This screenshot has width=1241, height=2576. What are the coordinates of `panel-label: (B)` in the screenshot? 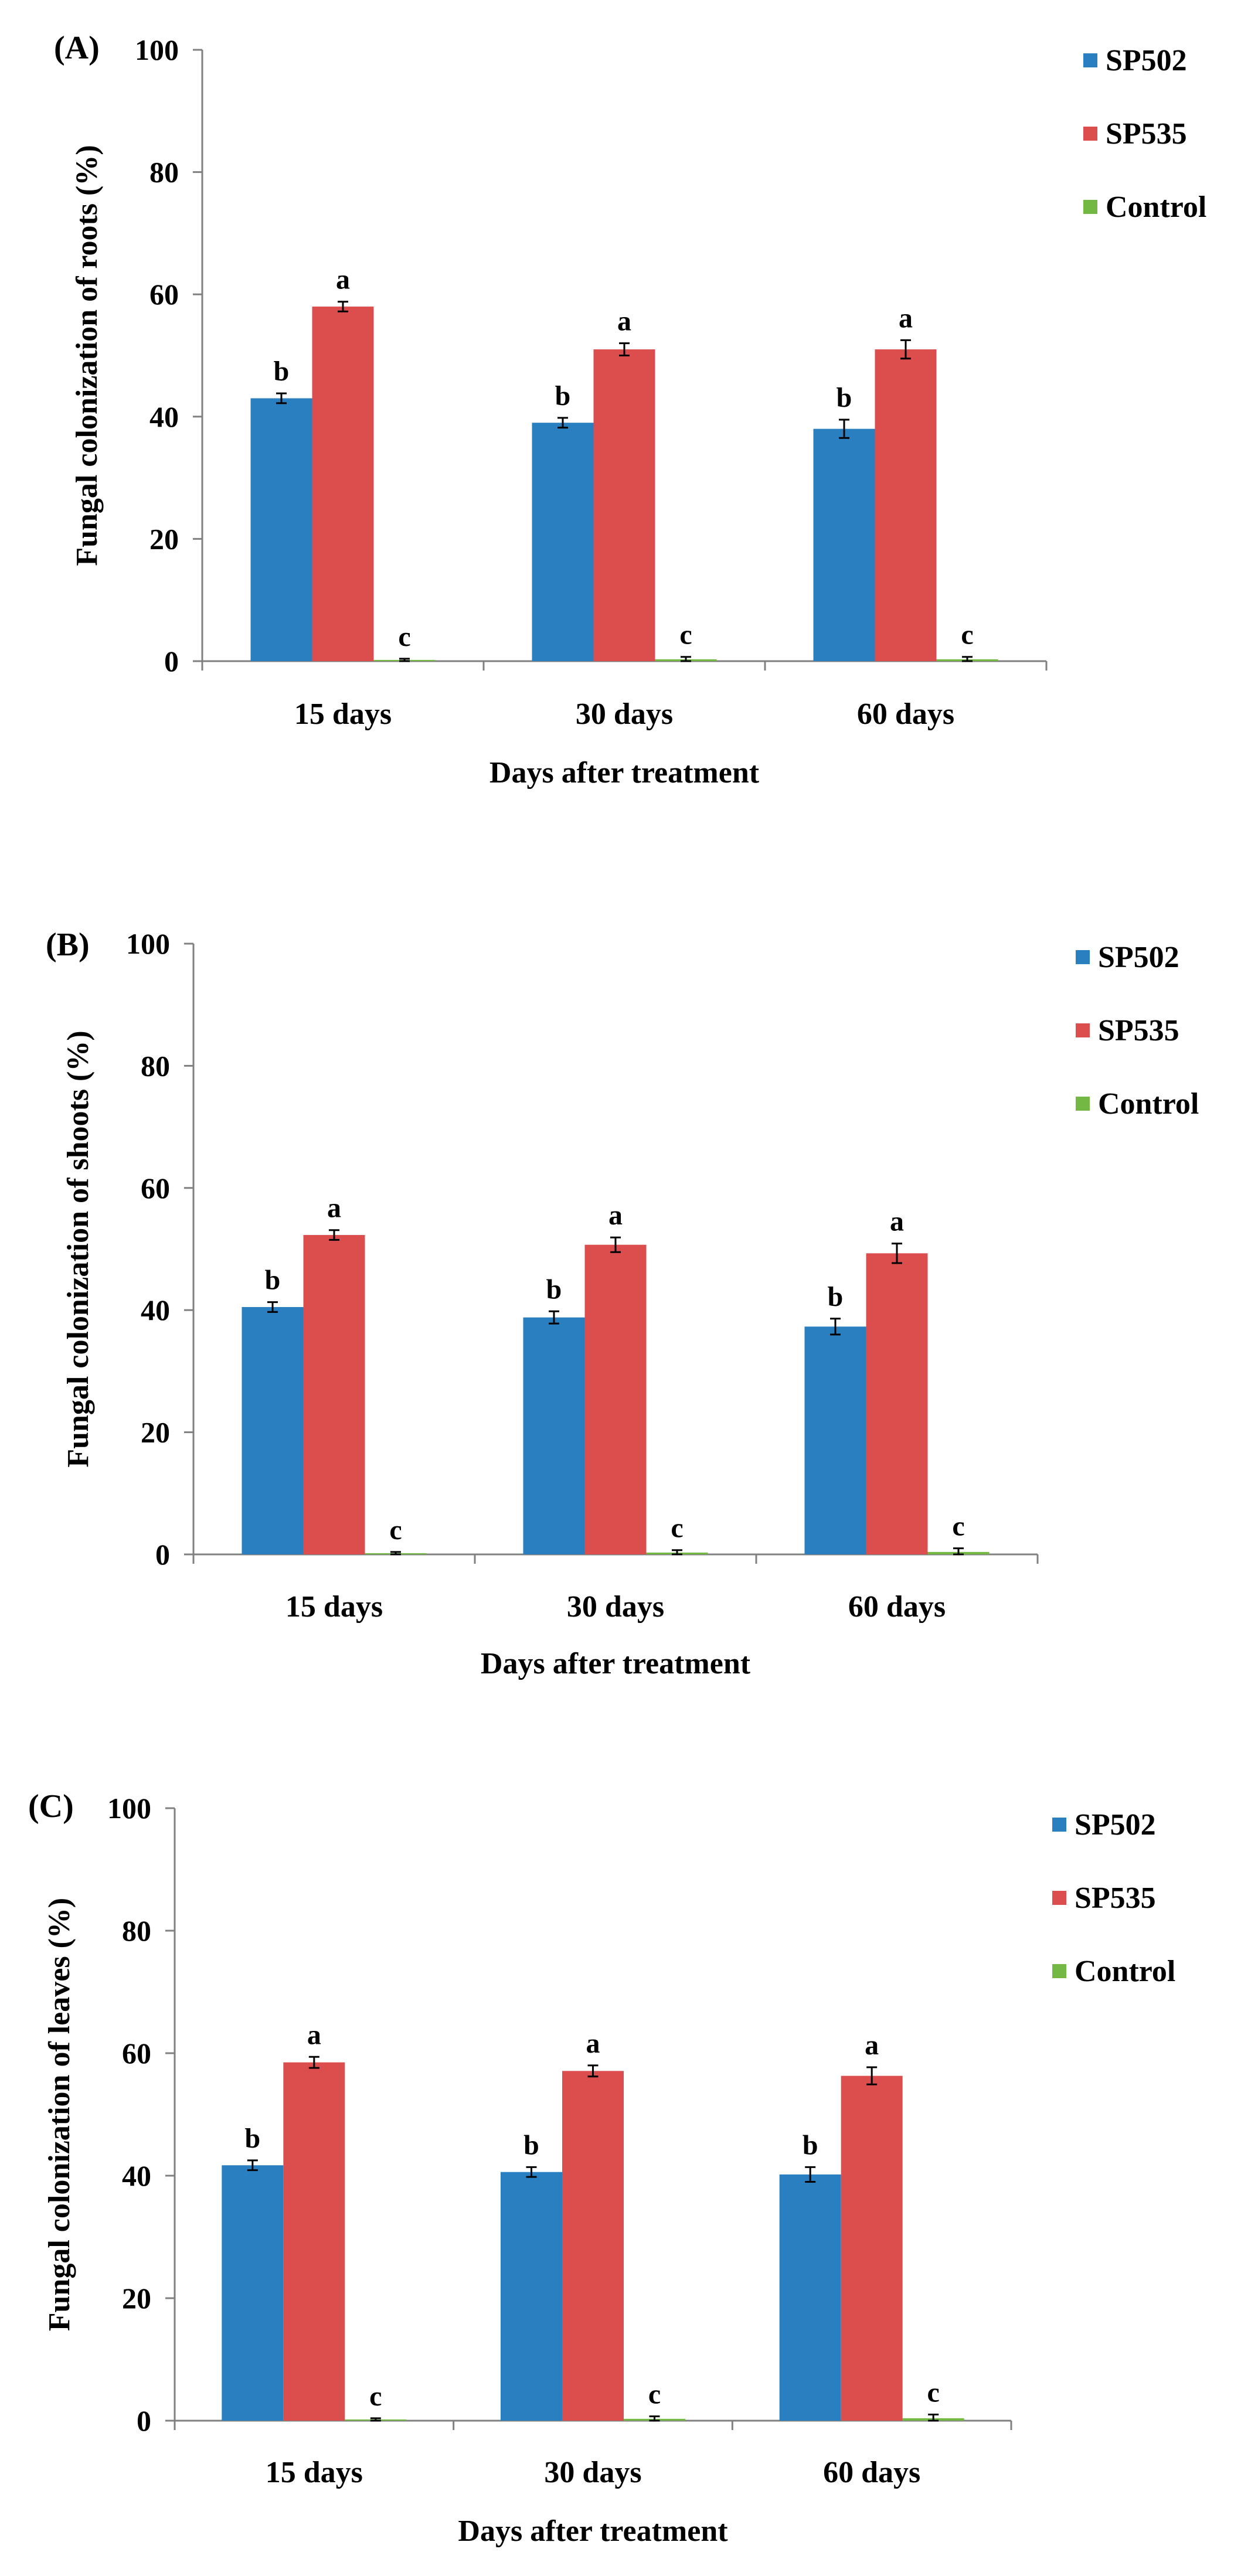 It's located at (68, 945).